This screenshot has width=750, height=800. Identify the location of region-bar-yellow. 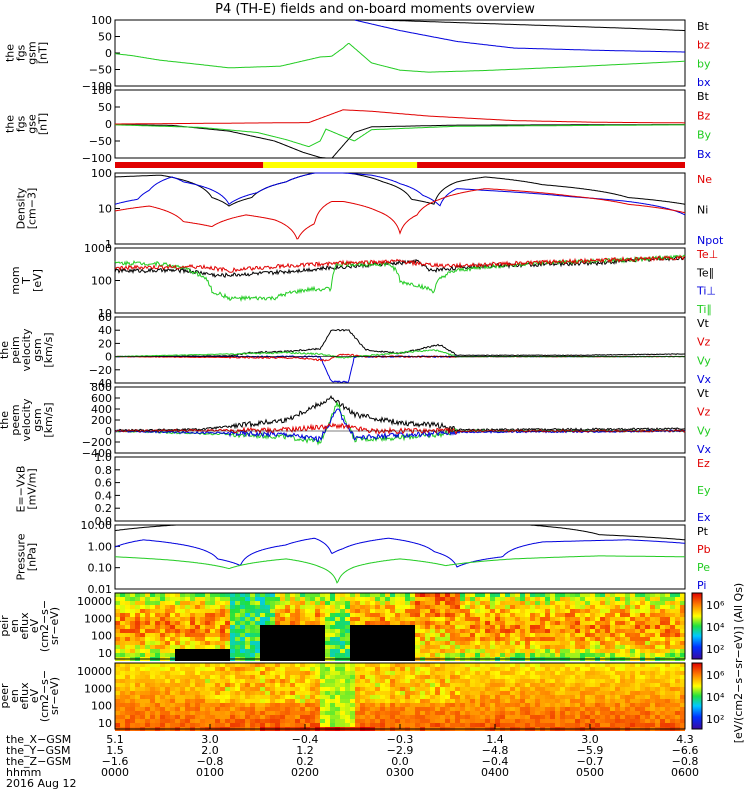
(340, 165).